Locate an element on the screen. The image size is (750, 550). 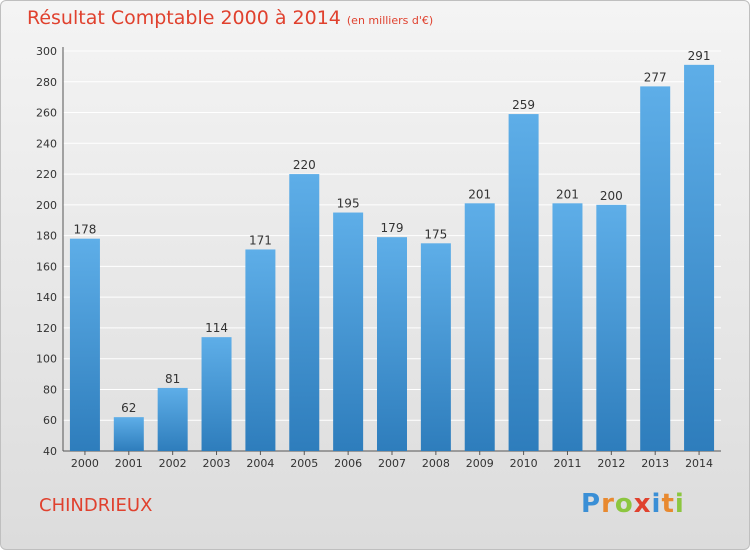
y-tick-label: 200 is located at coordinates (46, 205).